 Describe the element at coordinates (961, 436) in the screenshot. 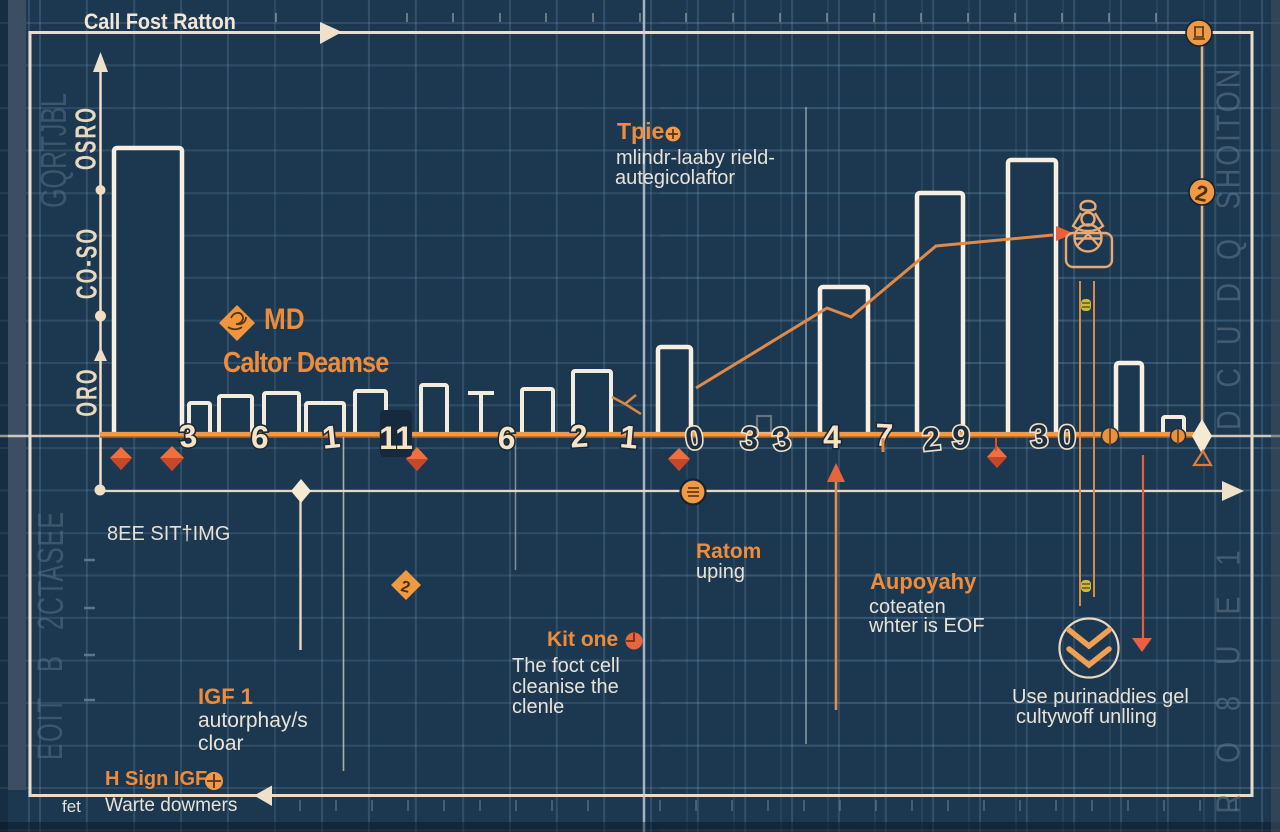

I see `svg-text: 9` at that location.